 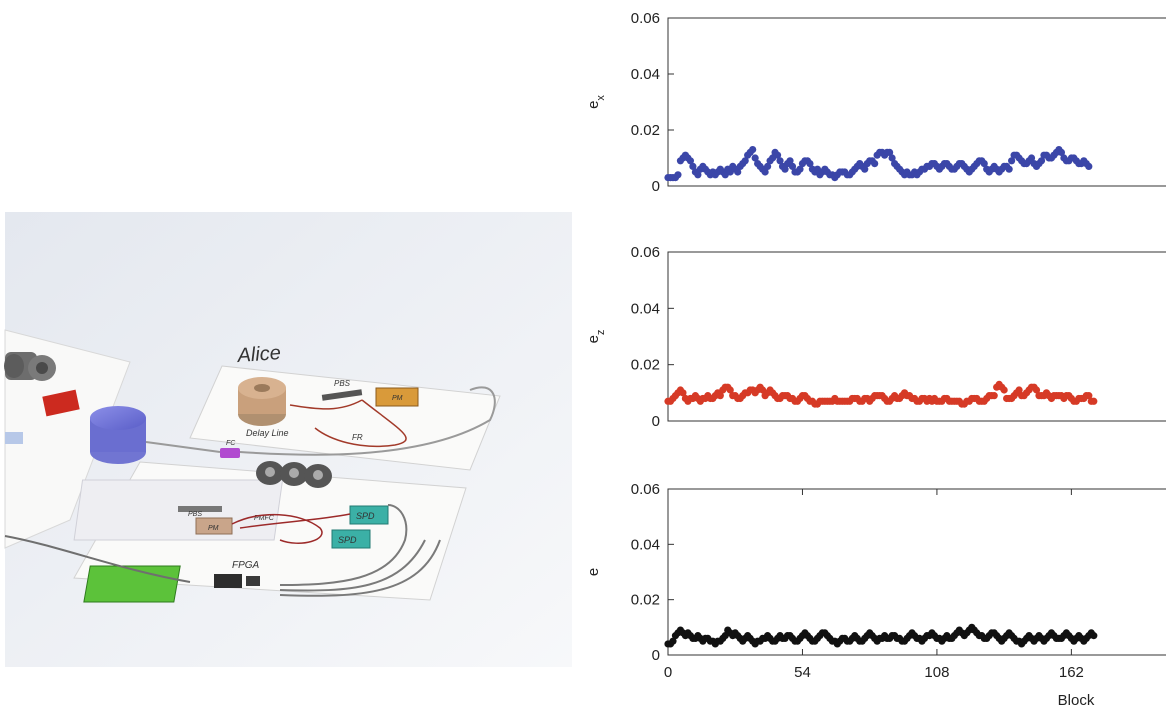 What do you see at coordinates (118, 435) in the screenshot?
I see `blue-spool` at bounding box center [118, 435].